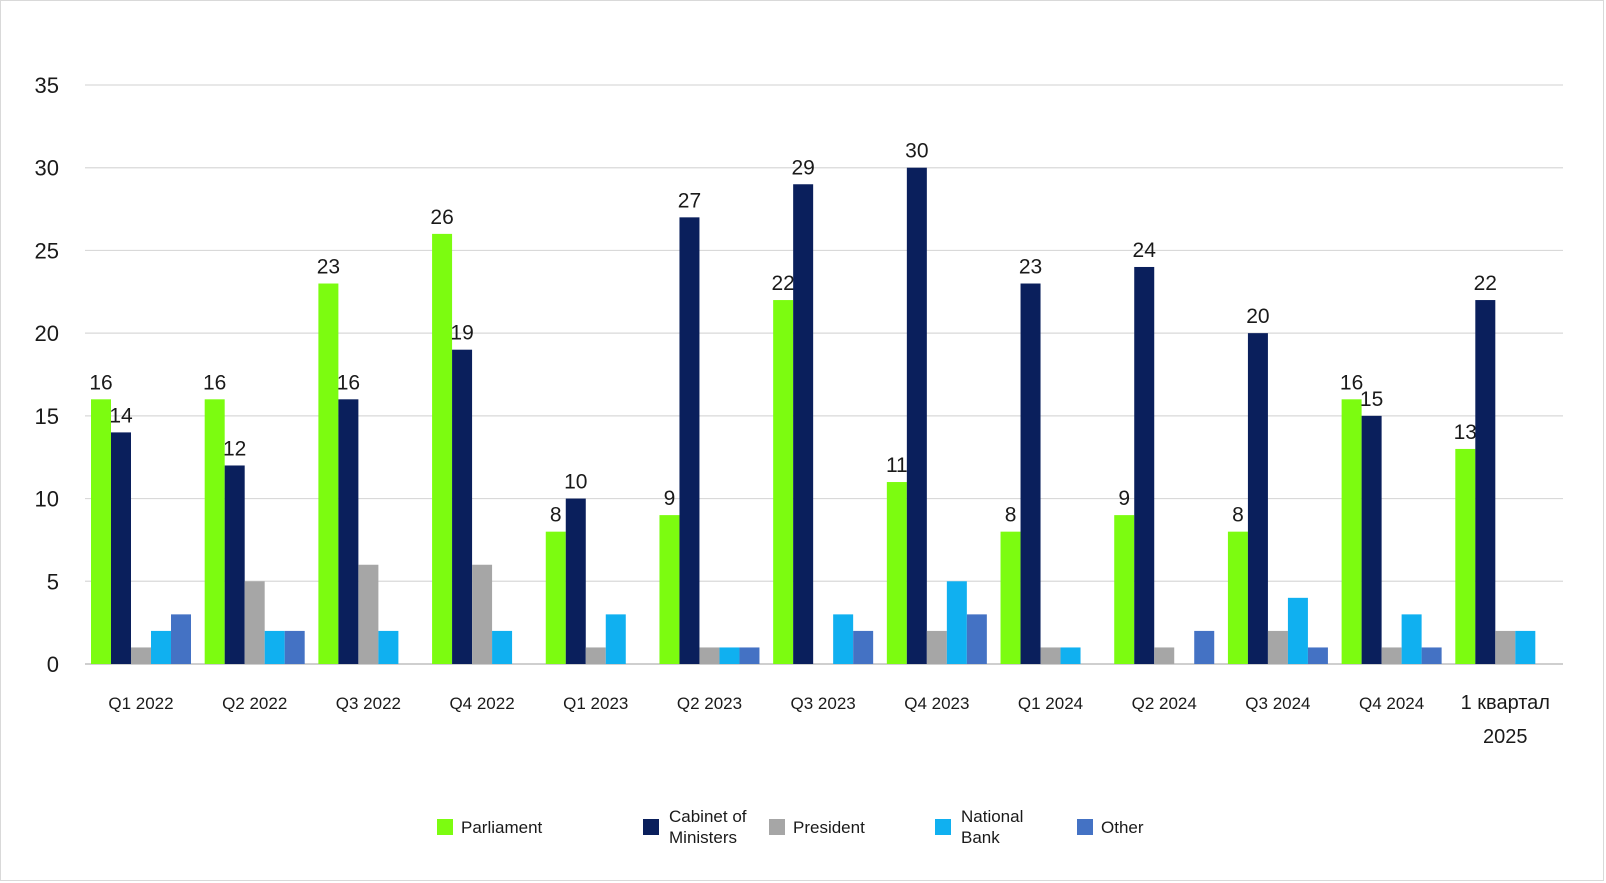 This screenshot has width=1606, height=883. What do you see at coordinates (140, 703) in the screenshot?
I see `x-tick-label: Q1 2022` at bounding box center [140, 703].